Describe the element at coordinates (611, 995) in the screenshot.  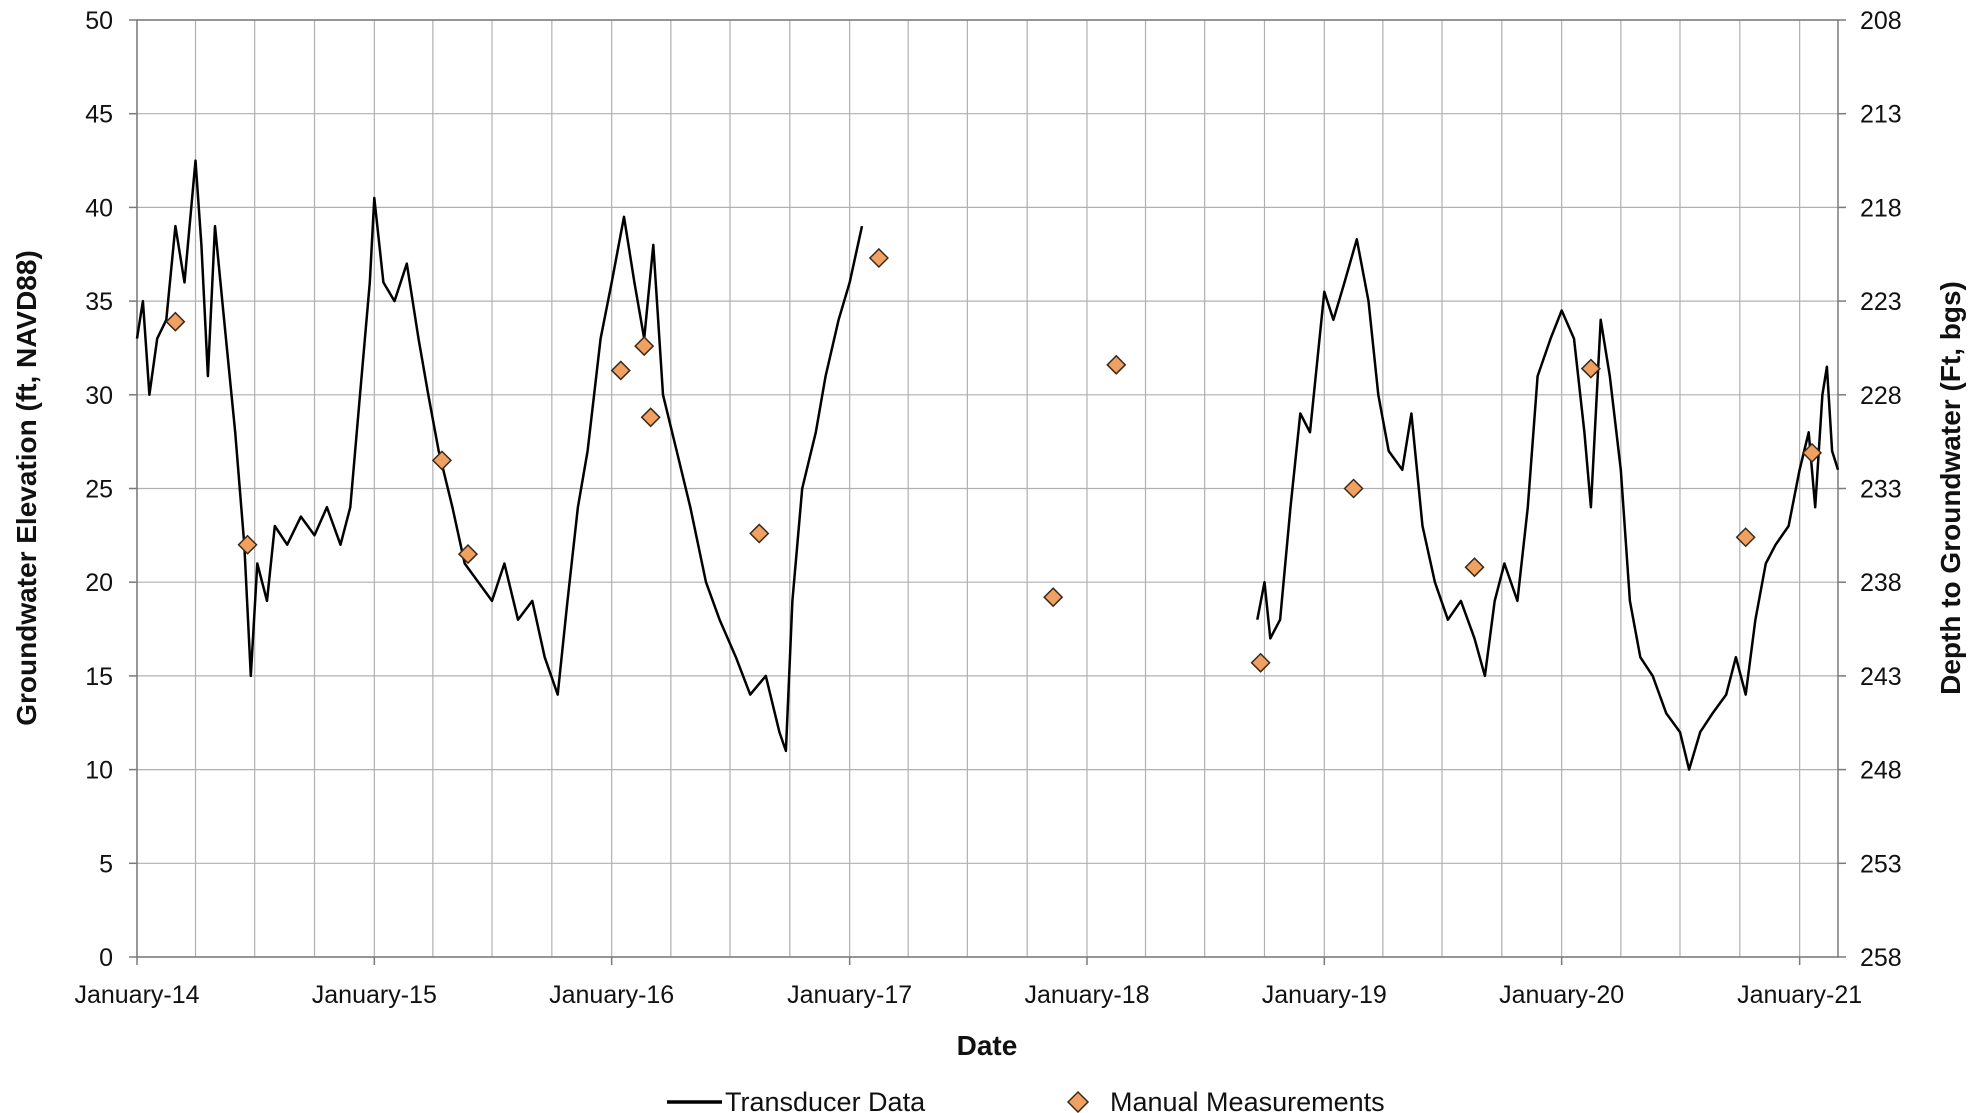
I see `x-tick-label: January-16` at that location.